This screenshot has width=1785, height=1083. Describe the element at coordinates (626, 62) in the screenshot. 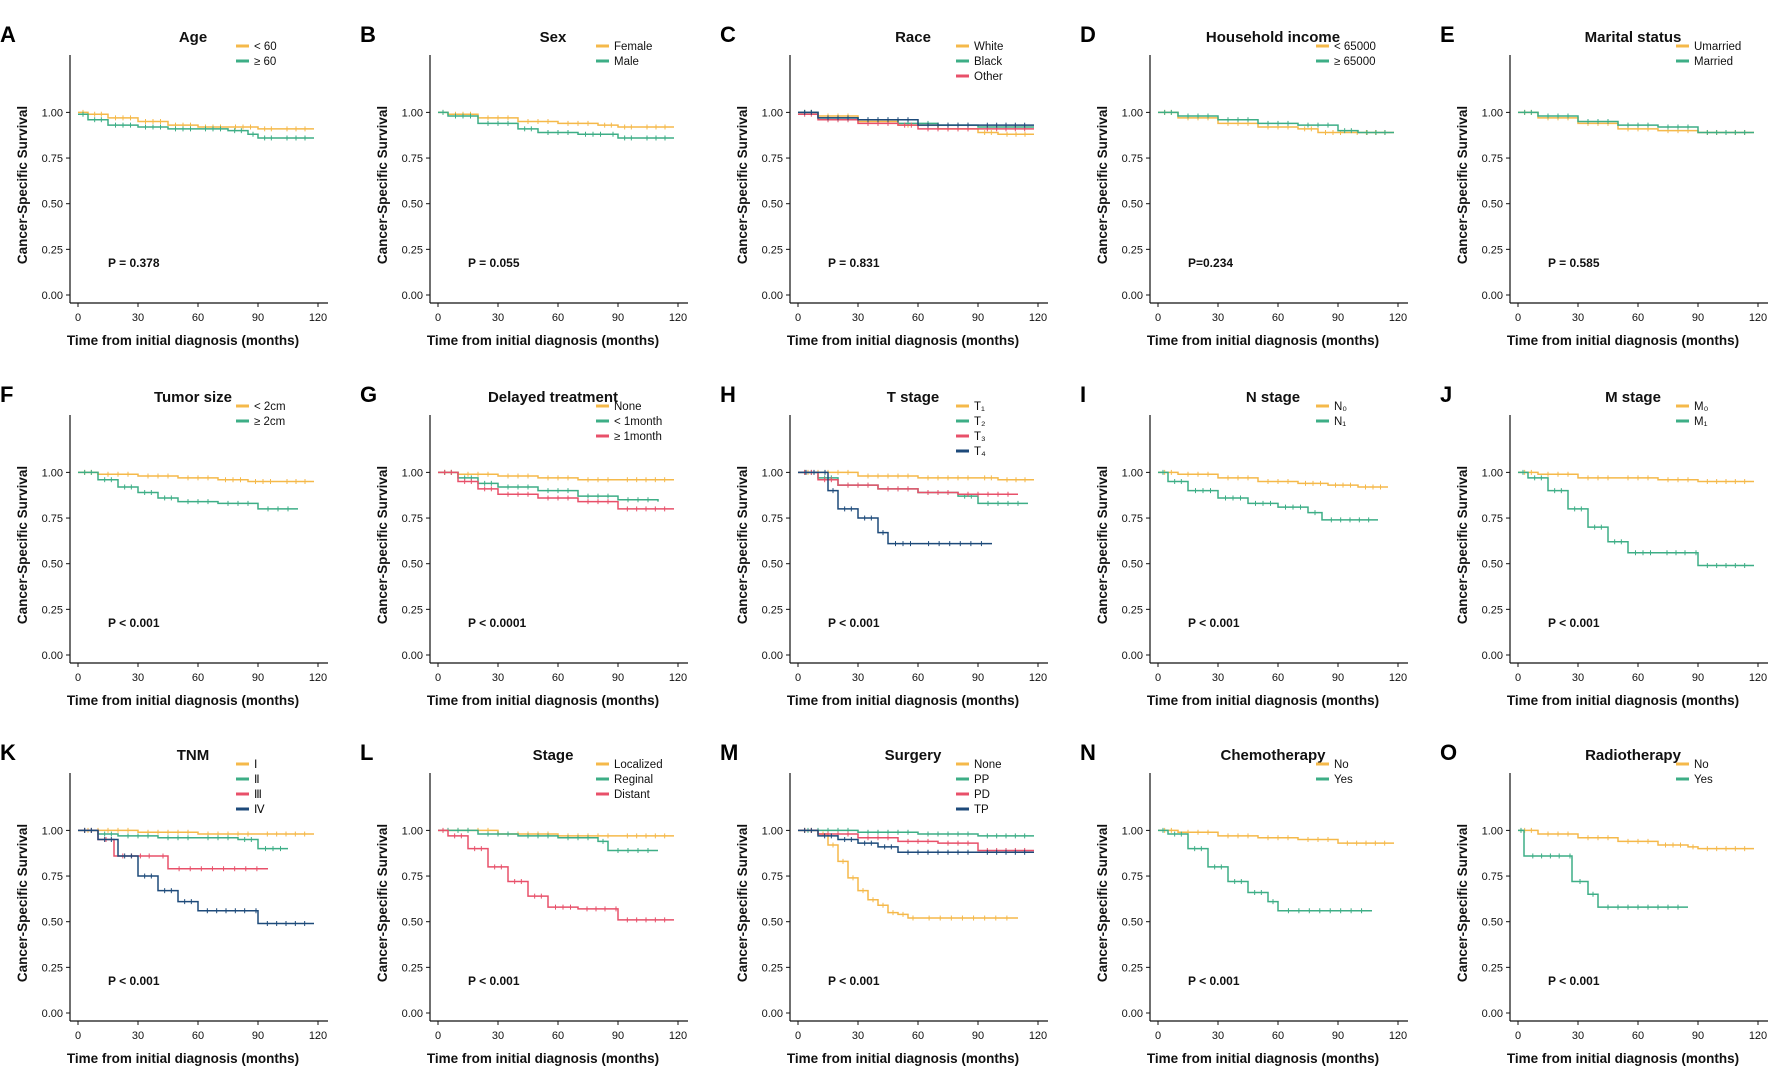

I see `legend-label: Male` at that location.